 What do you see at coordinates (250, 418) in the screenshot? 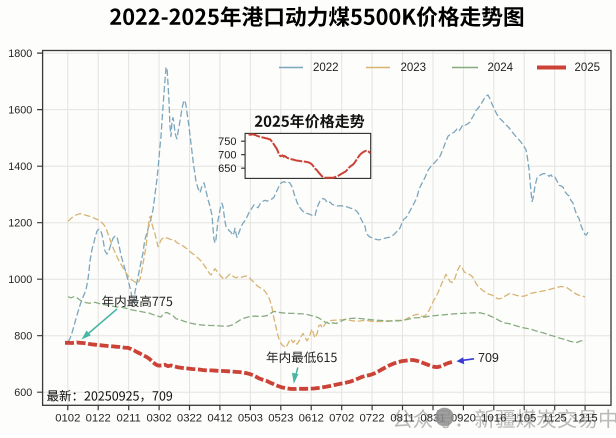
I see `svg-text: 0503` at bounding box center [250, 418].